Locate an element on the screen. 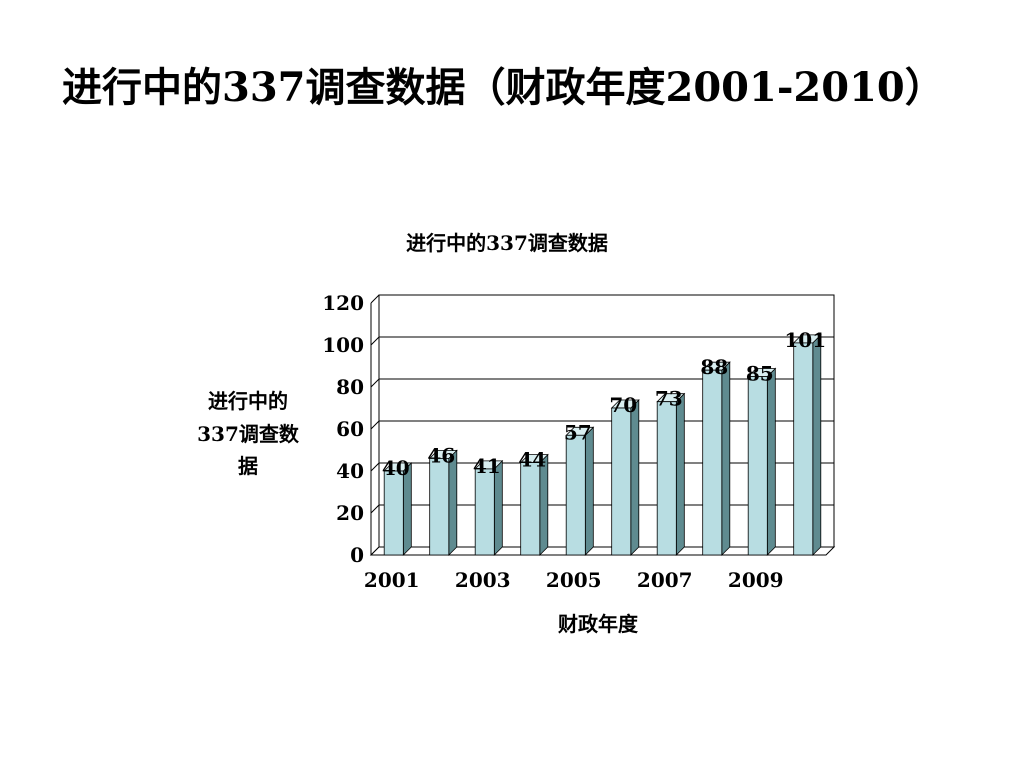 The image size is (1024, 772). y-tick-label: 100 is located at coordinates (343, 345).